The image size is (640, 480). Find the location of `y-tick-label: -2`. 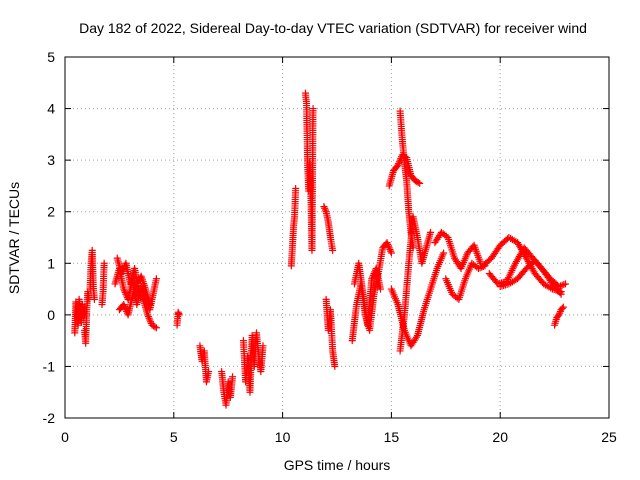

y-tick-label: -2 is located at coordinates (49, 418).